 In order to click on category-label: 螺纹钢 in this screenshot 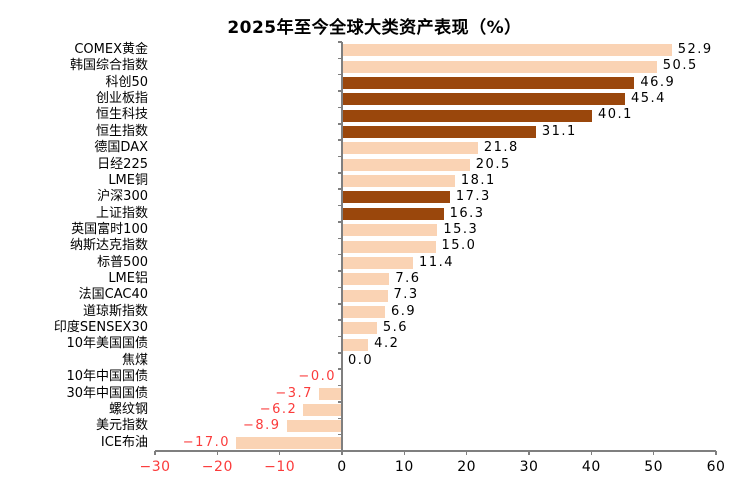, I will do `click(128, 409)`.